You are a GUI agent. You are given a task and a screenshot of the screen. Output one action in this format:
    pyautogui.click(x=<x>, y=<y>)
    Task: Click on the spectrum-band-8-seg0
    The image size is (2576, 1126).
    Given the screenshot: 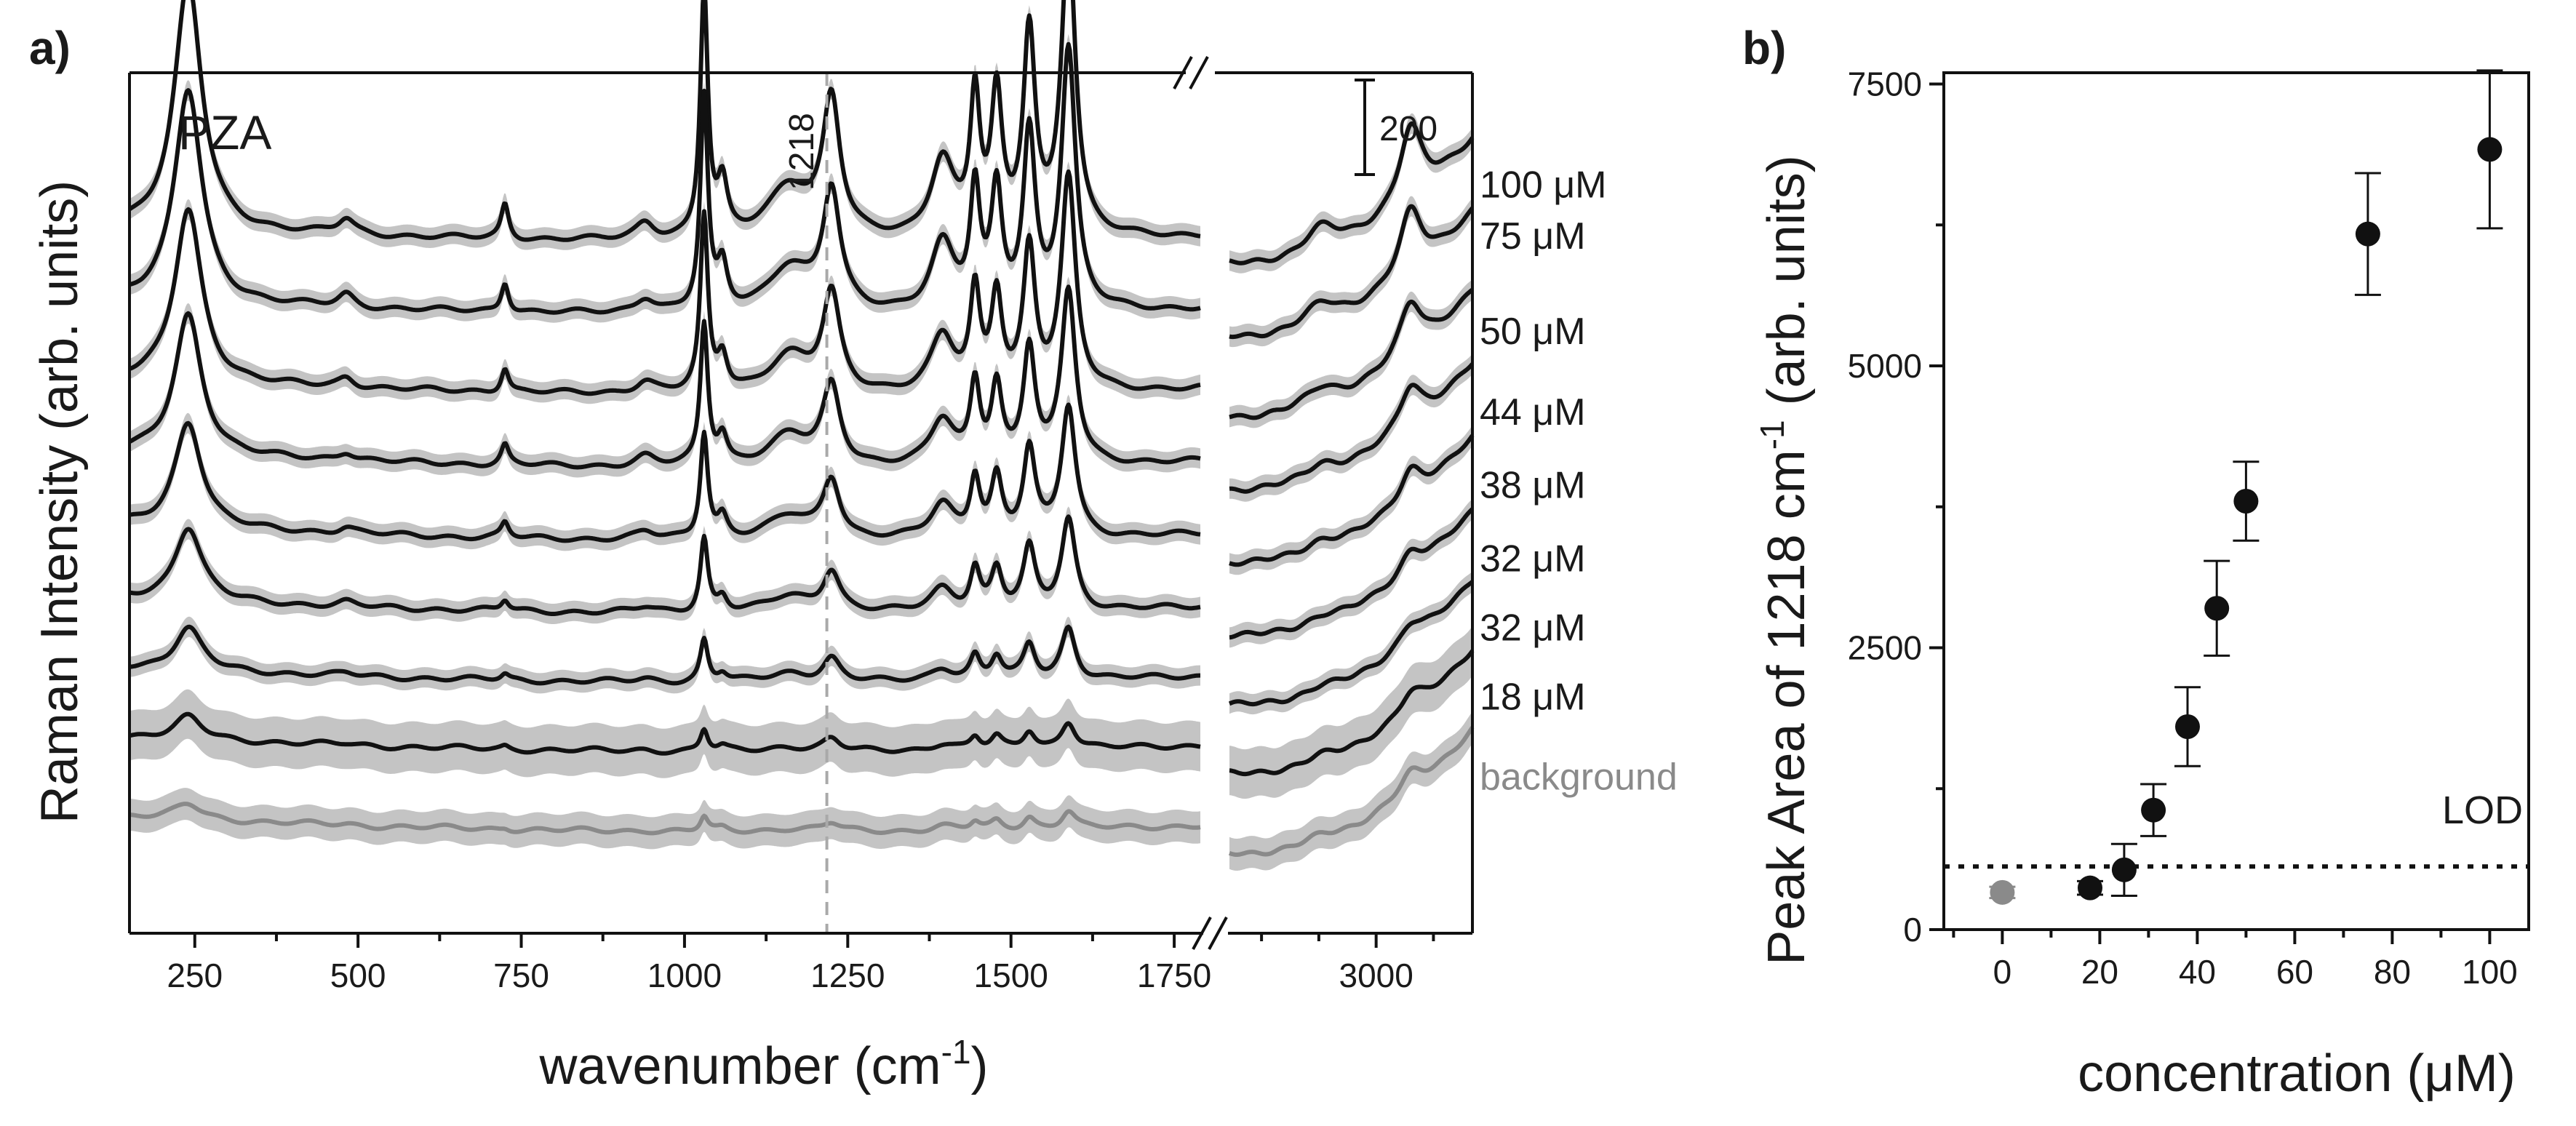 What is the action you would take?
    pyautogui.click(x=664, y=819)
    